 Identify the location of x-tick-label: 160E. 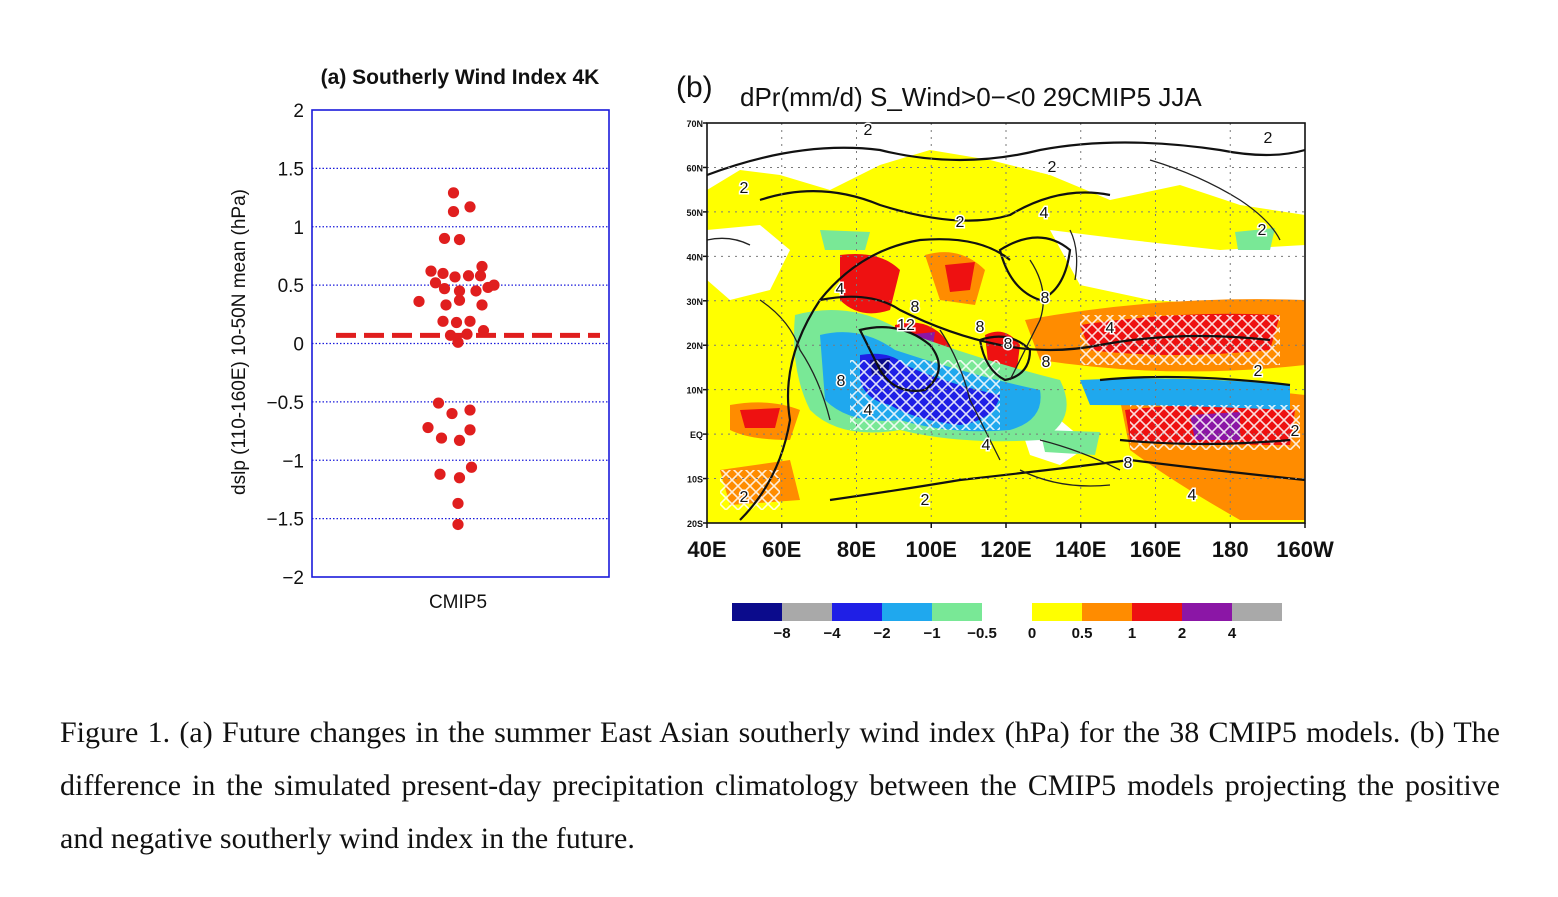
(1155, 549).